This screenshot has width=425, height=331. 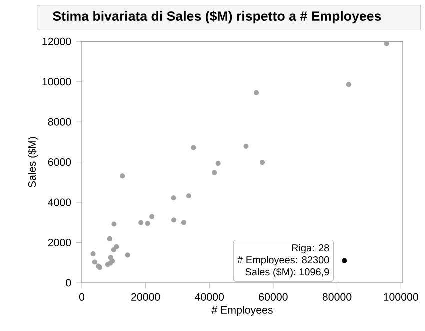 What do you see at coordinates (284, 261) in the screenshot?
I see `annotation: # Employees: 82300` at bounding box center [284, 261].